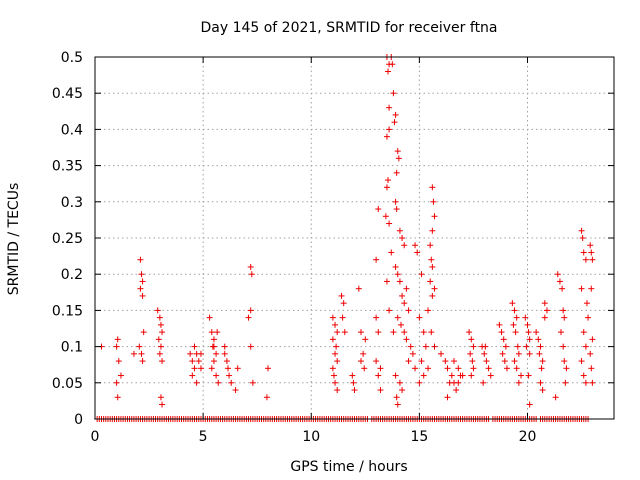 The height and width of the screenshot is (480, 640). Describe the element at coordinates (67, 384) in the screenshot. I see `y-tick-label: 0.05` at that location.